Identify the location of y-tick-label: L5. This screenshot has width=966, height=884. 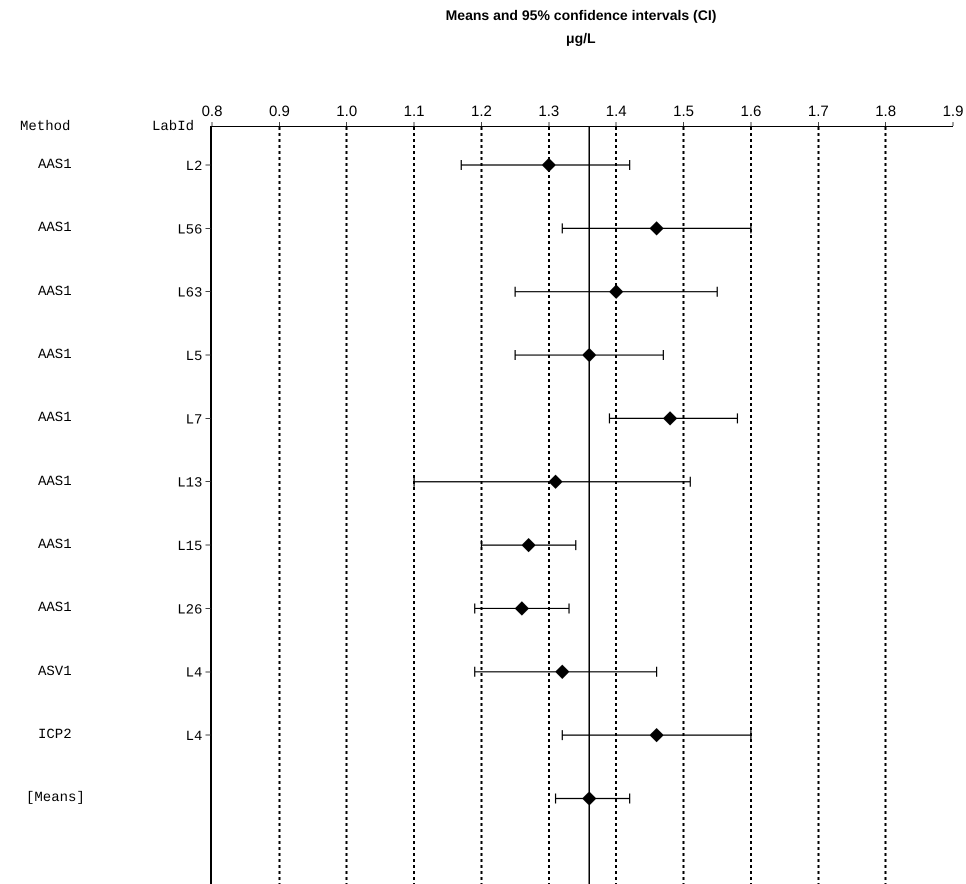
(194, 356).